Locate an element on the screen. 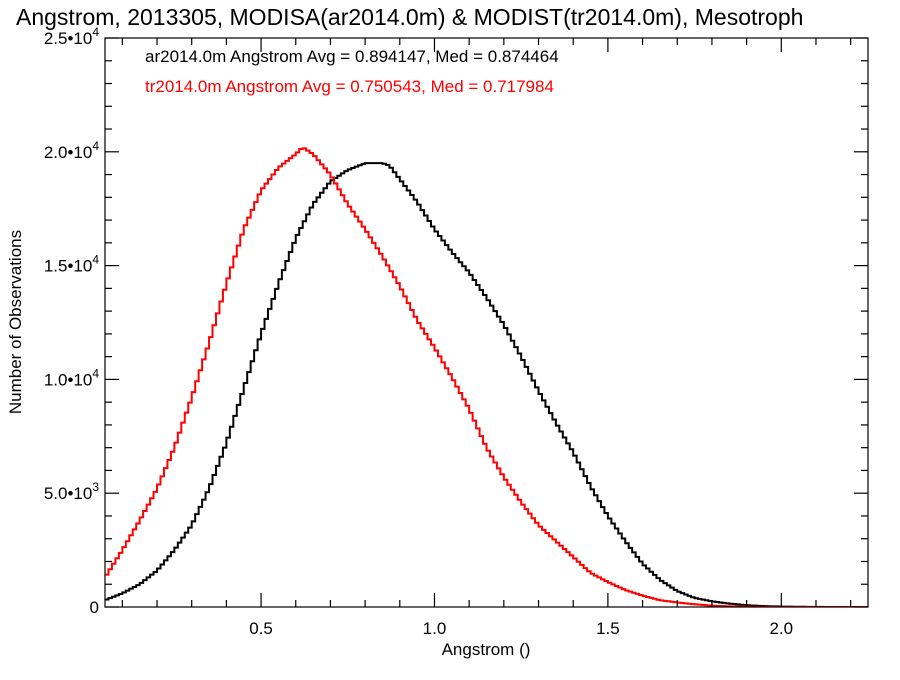  y-tick-label: 5.0•103 is located at coordinates (72, 491).